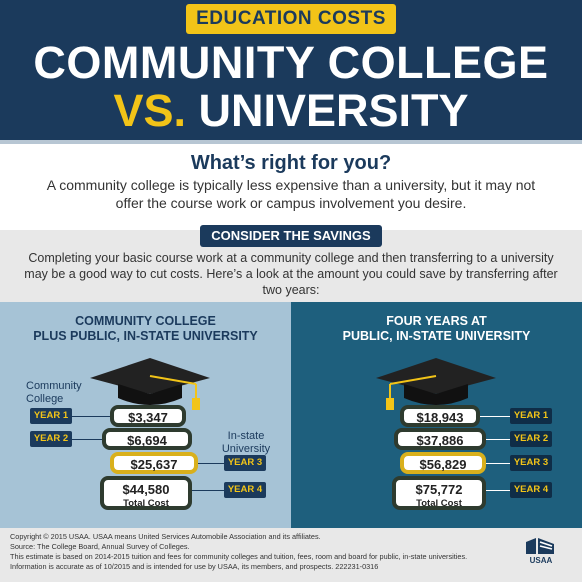 The image size is (582, 582). What do you see at coordinates (531, 463) in the screenshot?
I see `year3-label-right: YEAR 3` at bounding box center [531, 463].